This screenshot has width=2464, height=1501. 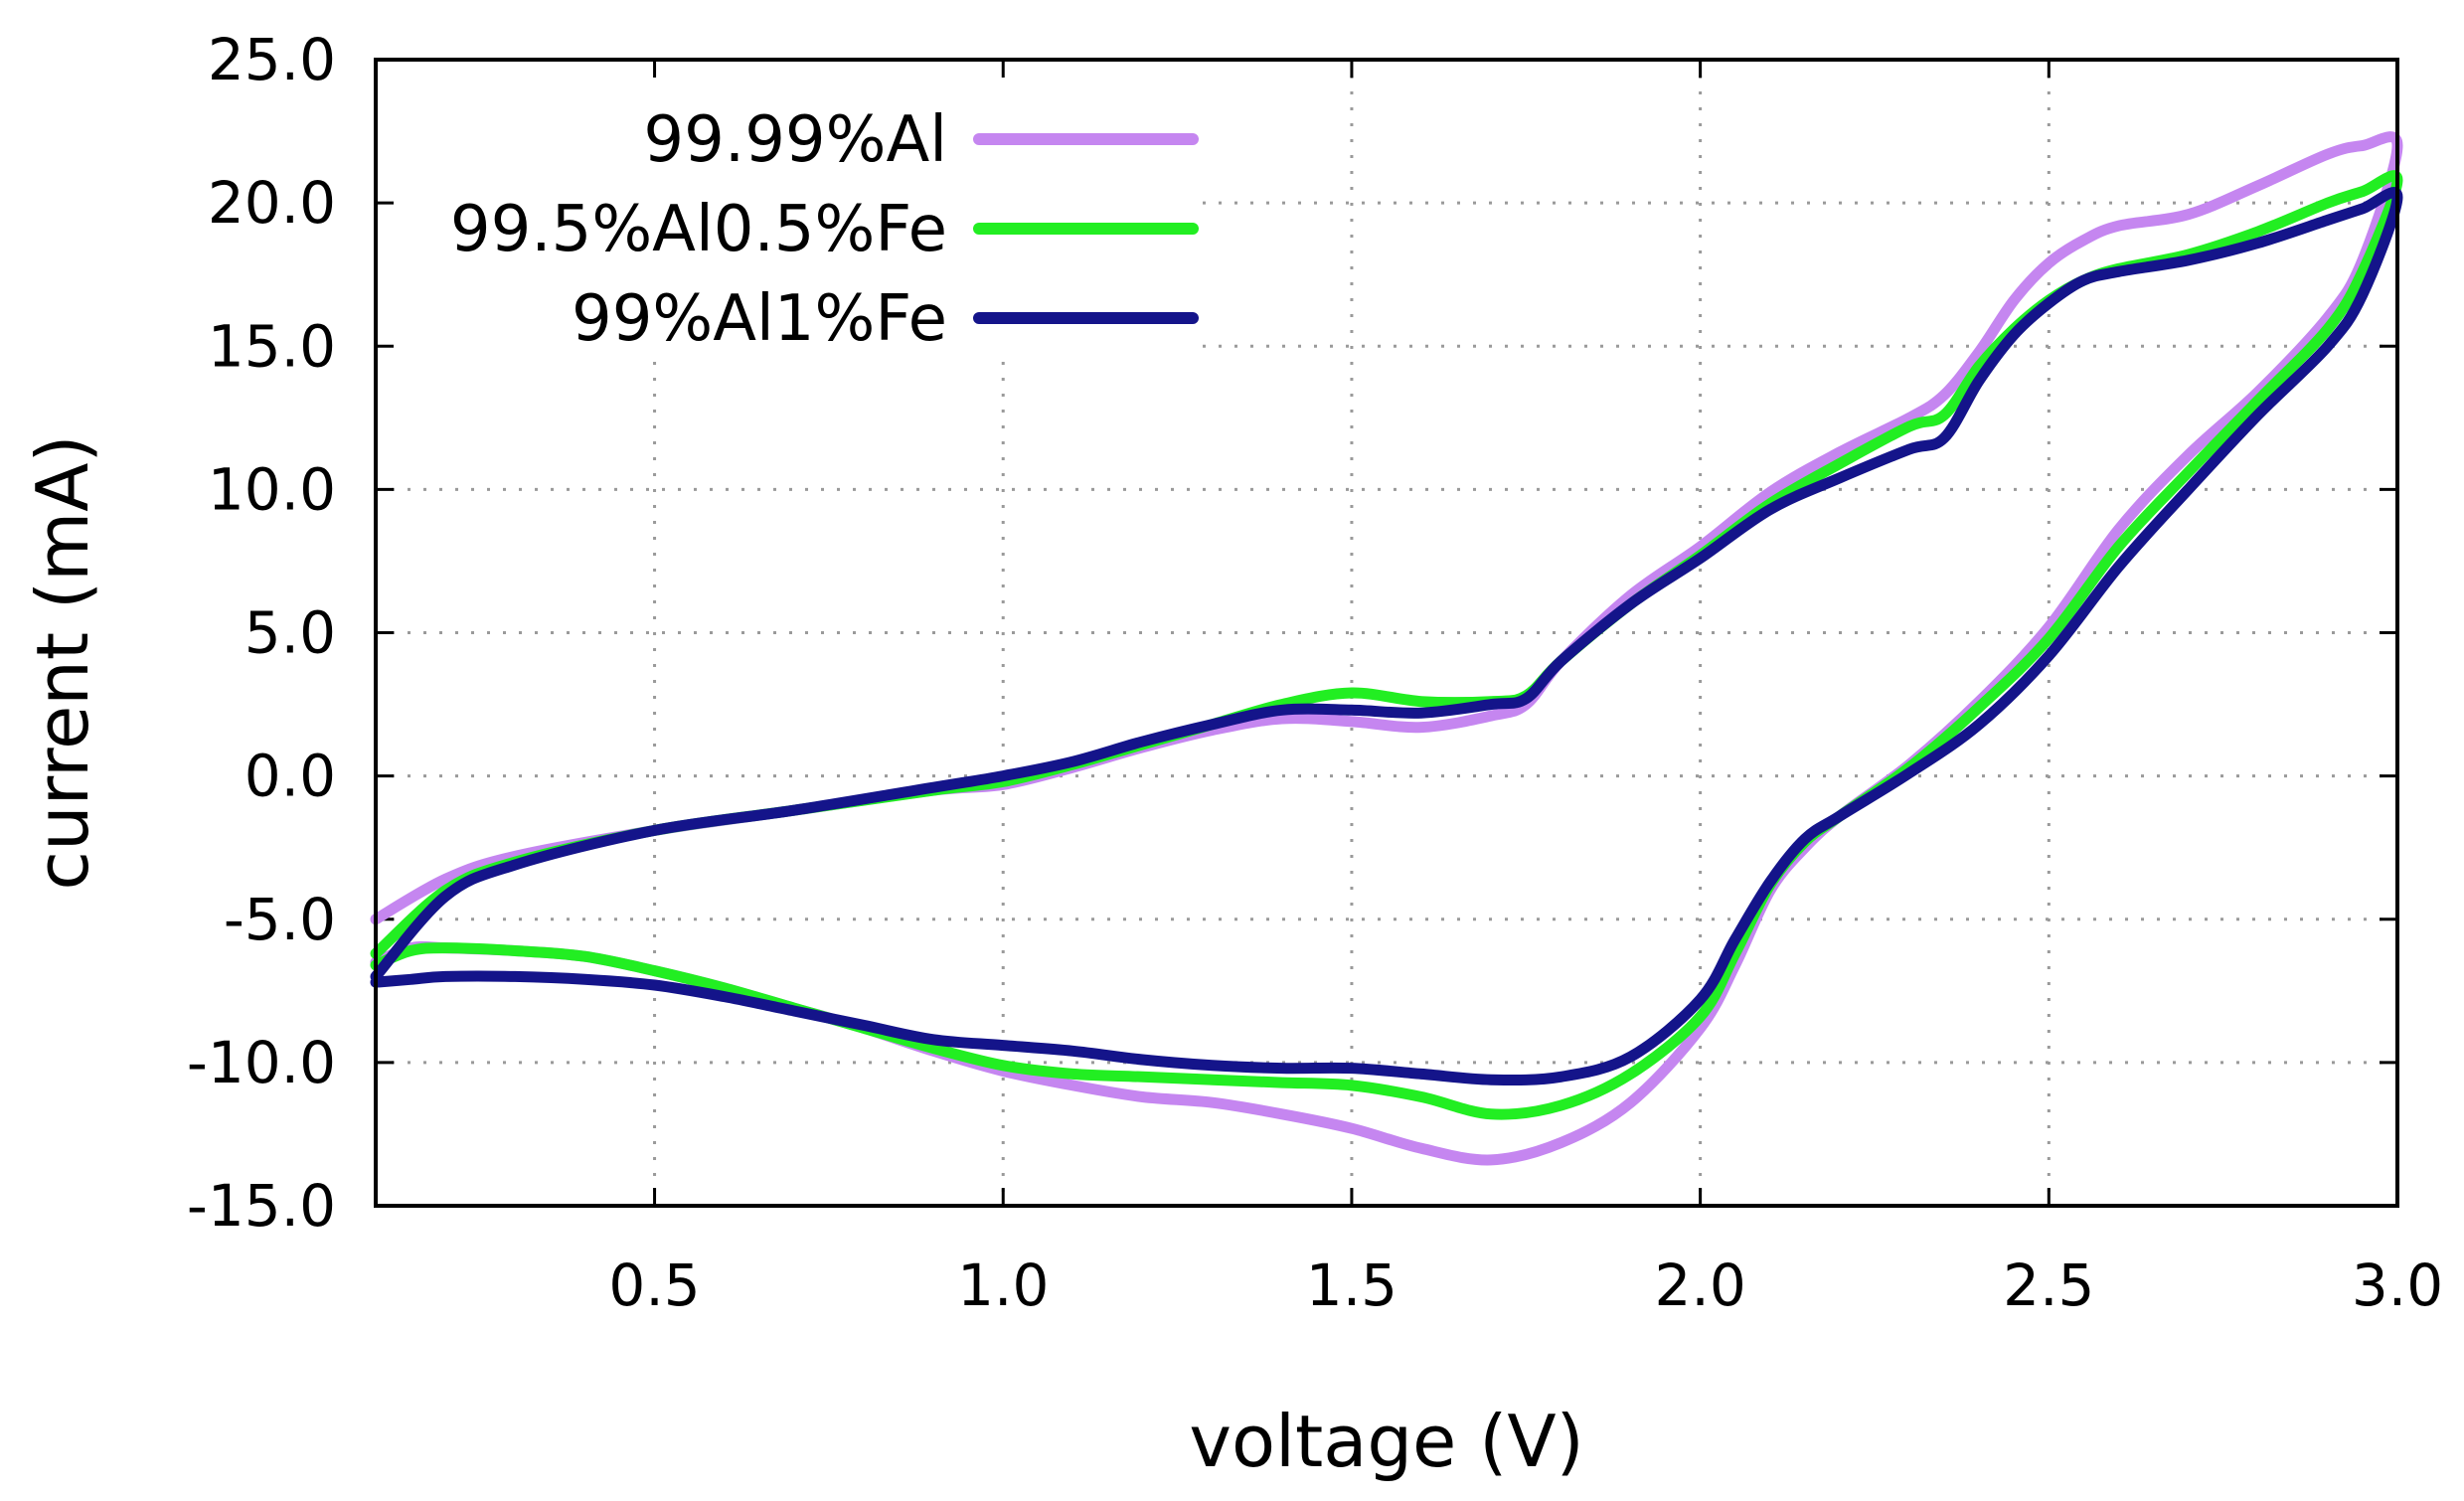 What do you see at coordinates (272, 203) in the screenshot?
I see `y-tick-label: 20.0` at bounding box center [272, 203].